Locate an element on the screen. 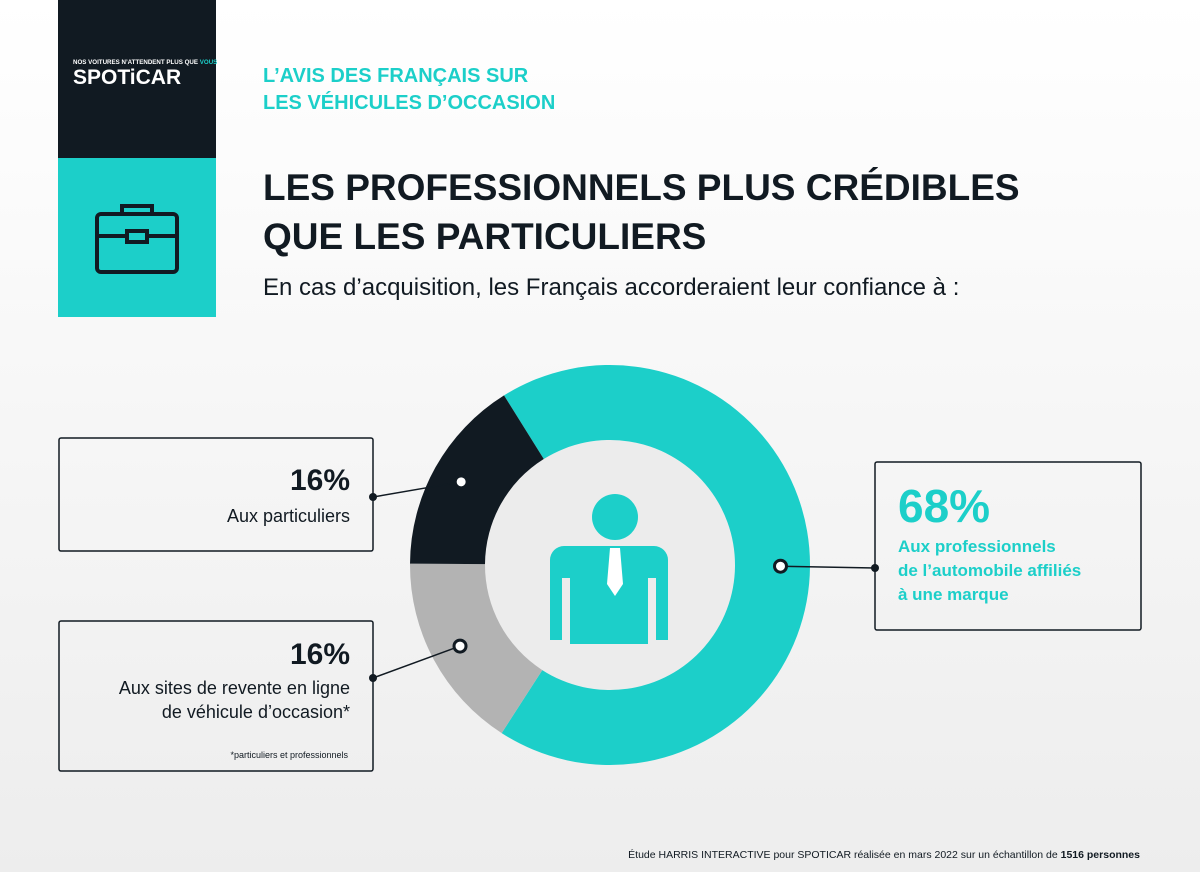 The height and width of the screenshot is (872, 1200). tagline-accent: VOUS is located at coordinates (209, 62).